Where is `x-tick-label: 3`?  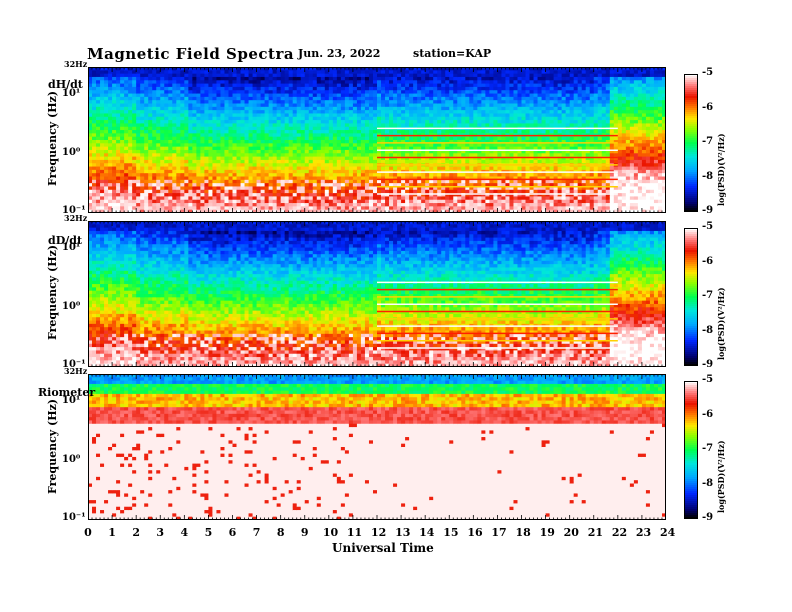
x-tick-label: 3 is located at coordinates (160, 532).